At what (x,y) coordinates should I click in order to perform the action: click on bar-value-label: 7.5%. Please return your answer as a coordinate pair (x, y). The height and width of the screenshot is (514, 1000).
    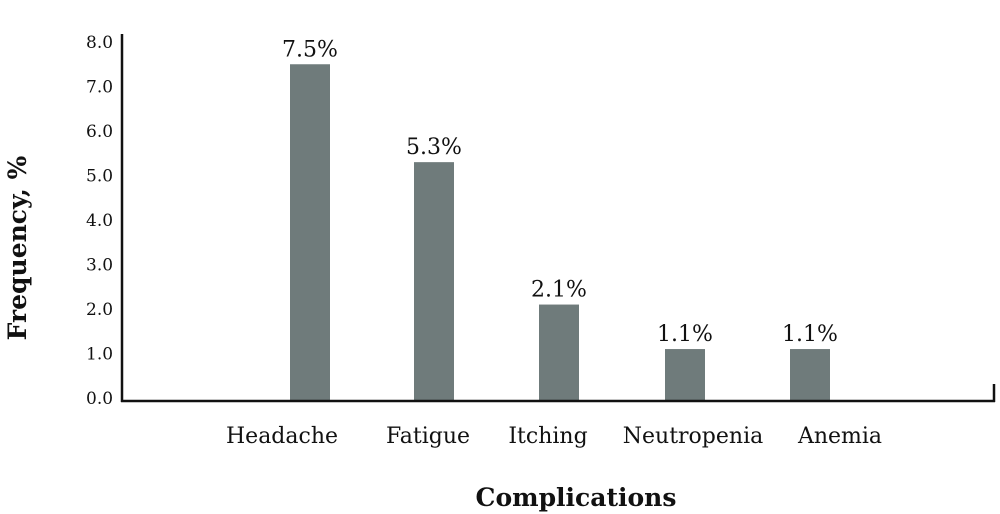
    Looking at the image, I should click on (310, 49).